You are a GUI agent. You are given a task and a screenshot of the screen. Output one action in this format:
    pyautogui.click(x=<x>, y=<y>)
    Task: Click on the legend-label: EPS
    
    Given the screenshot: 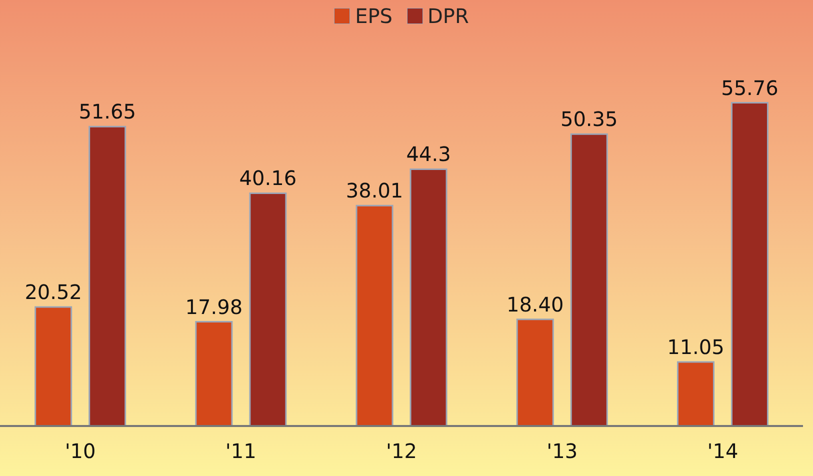 What is the action you would take?
    pyautogui.click(x=374, y=16)
    